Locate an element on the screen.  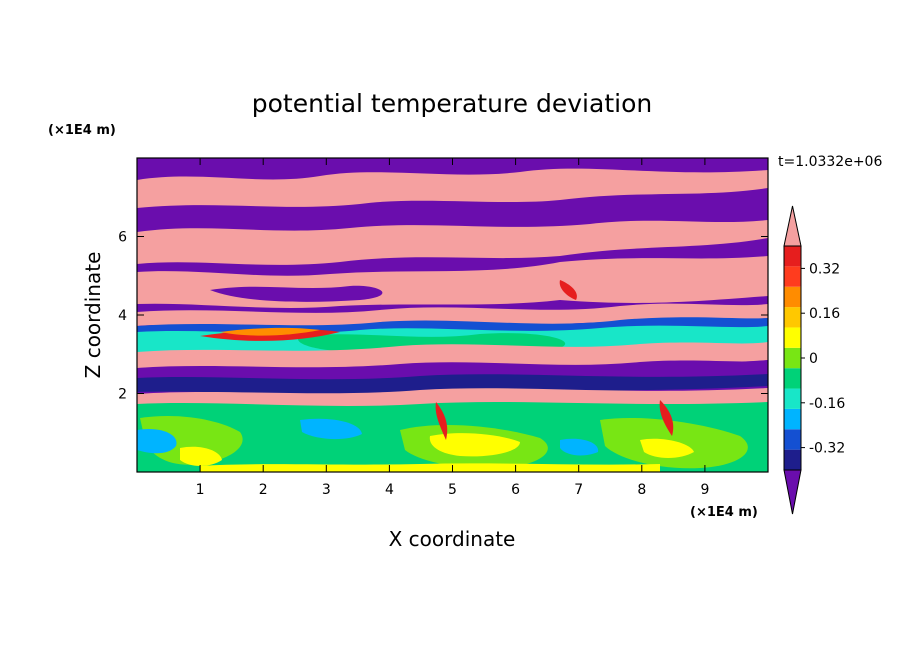
orange-streak is located at coordinates (270, 331).